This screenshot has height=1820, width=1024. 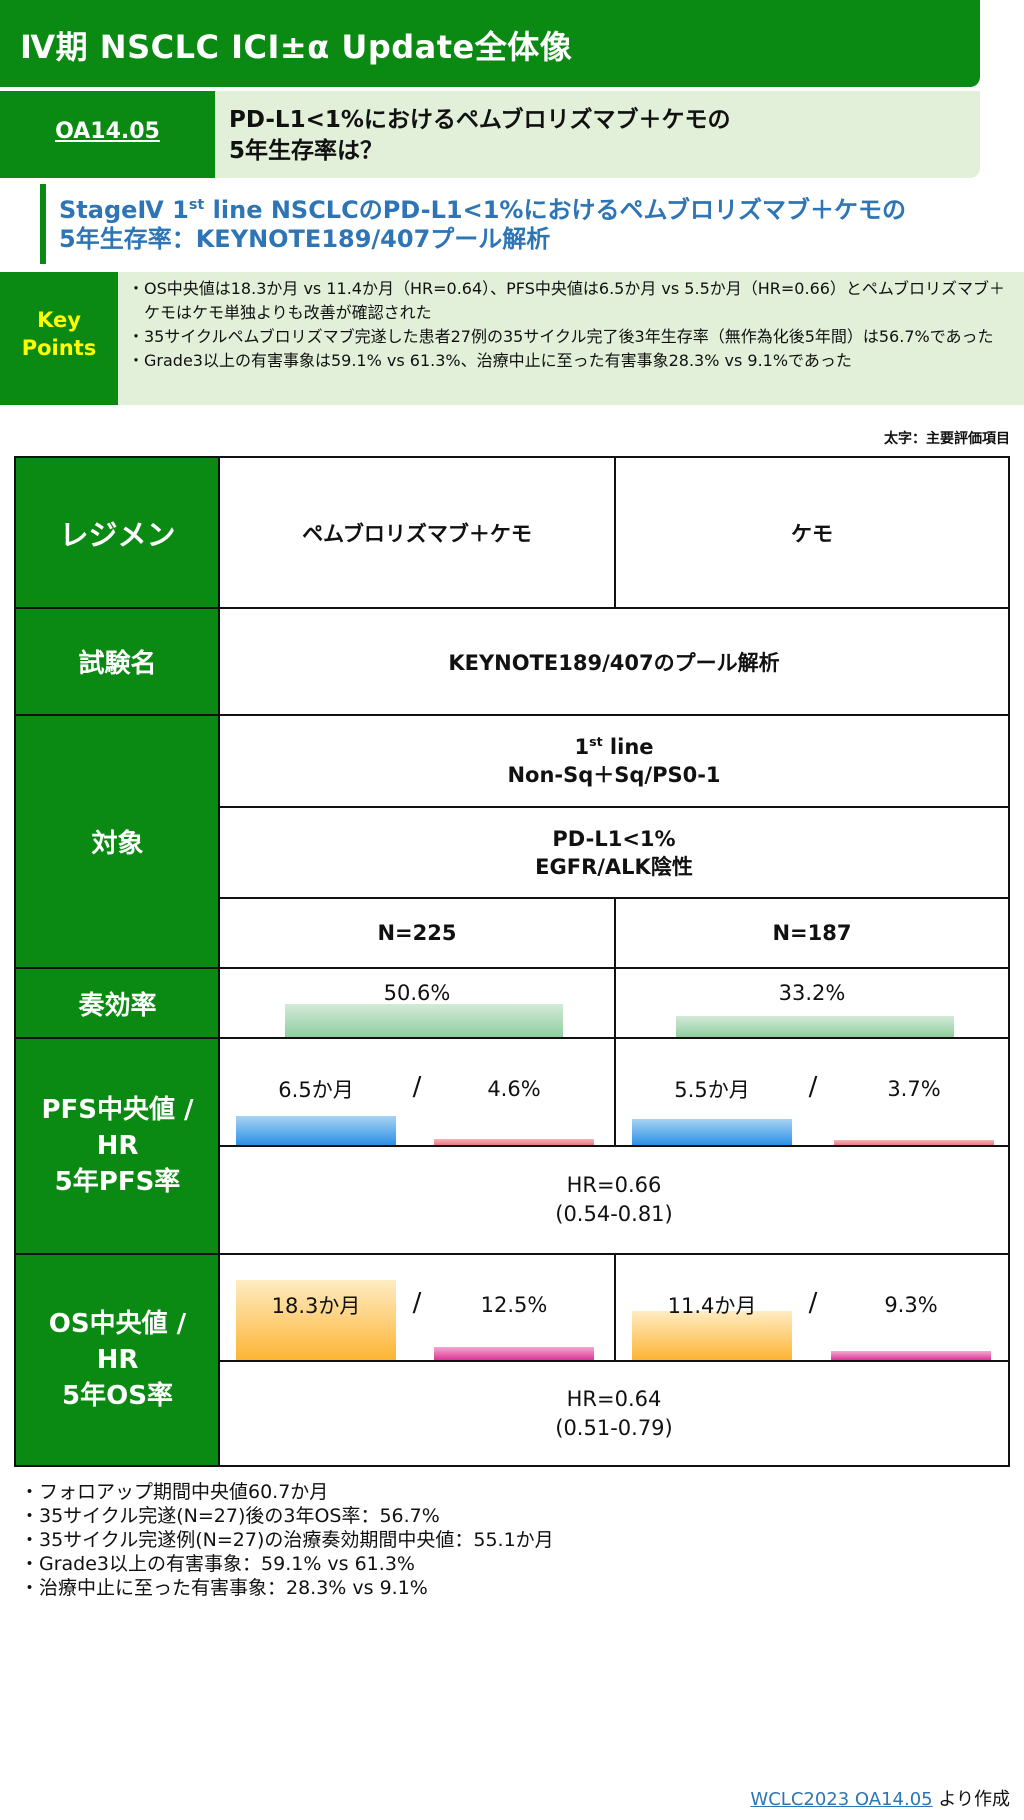 I want to click on target-line-sup: st, so click(x=596, y=741).